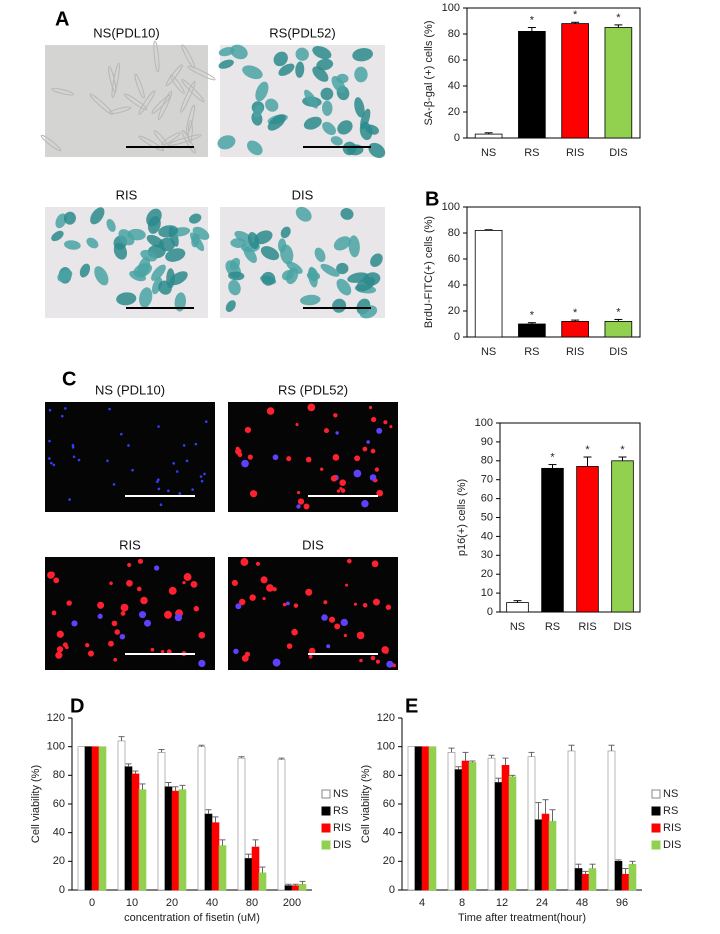 The image size is (720, 934). Describe the element at coordinates (487, 555) in the screenshot. I see `y-tick-label: 30` at that location.